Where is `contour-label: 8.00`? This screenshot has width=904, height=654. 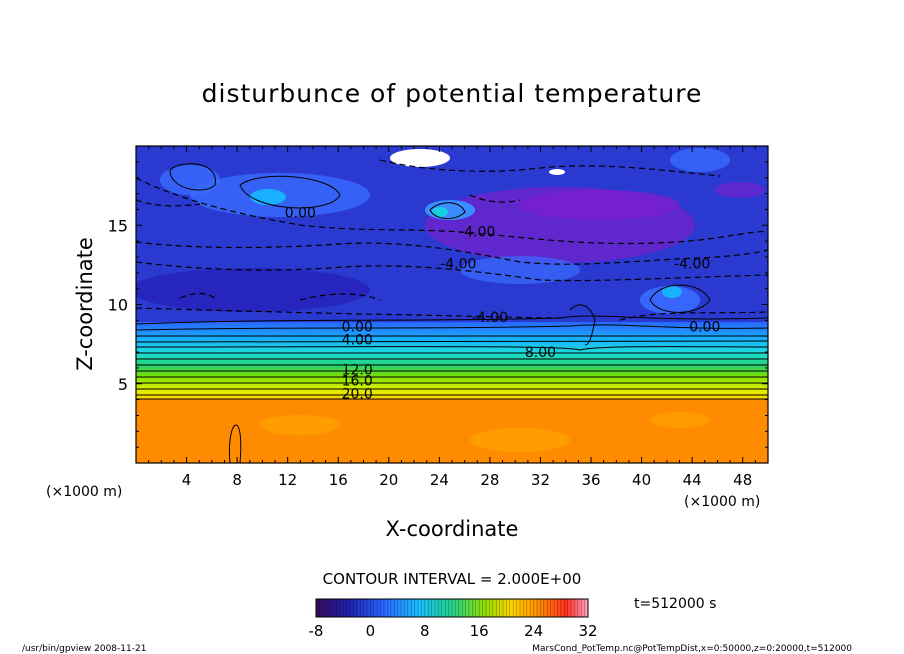 contour-label: 8.00 is located at coordinates (540, 353).